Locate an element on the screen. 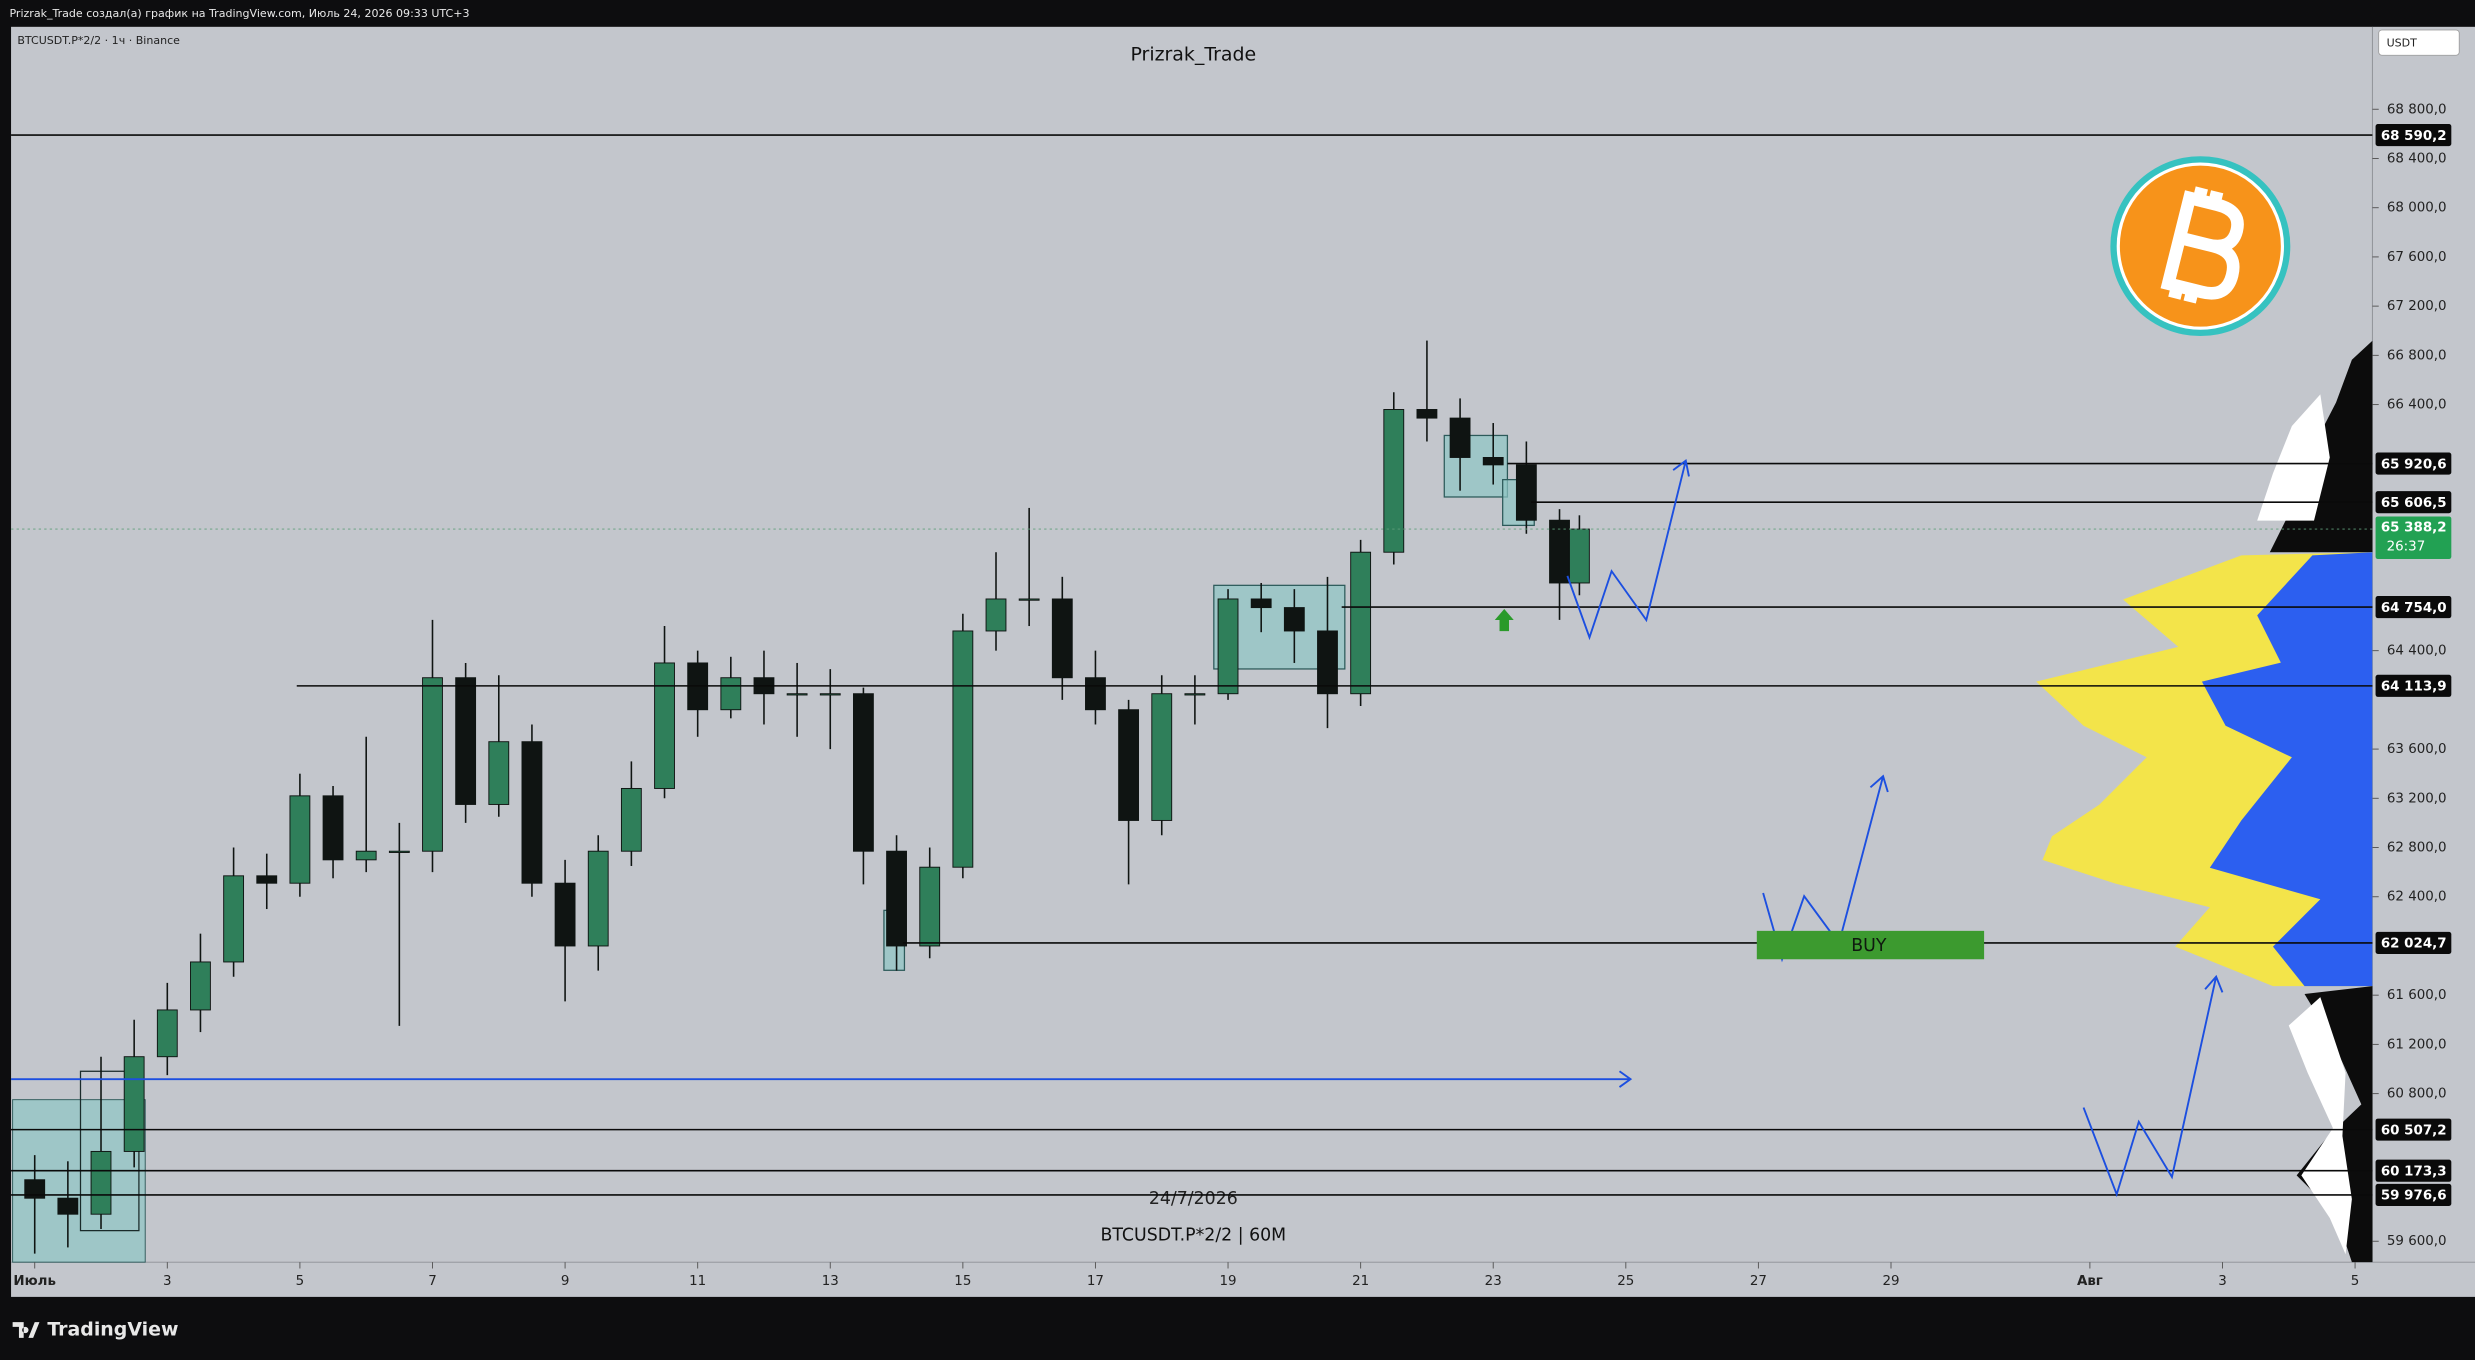 Image resolution: width=2475 pixels, height=1360 pixels. up-marker is located at coordinates (1504, 620).